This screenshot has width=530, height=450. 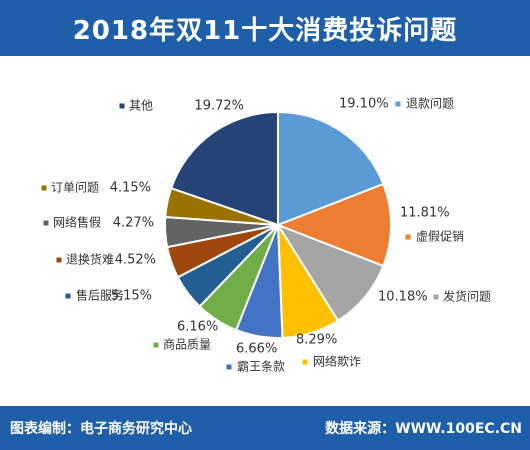 I want to click on header-bar: 2018年双11十大消费投诉问题, so click(x=265, y=28).